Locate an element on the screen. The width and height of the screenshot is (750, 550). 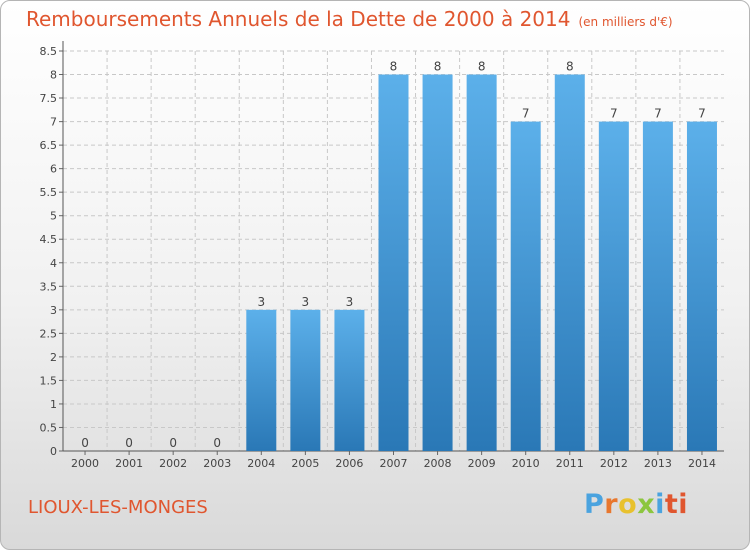
y-tick-label: 7.5 is located at coordinates (49, 98).